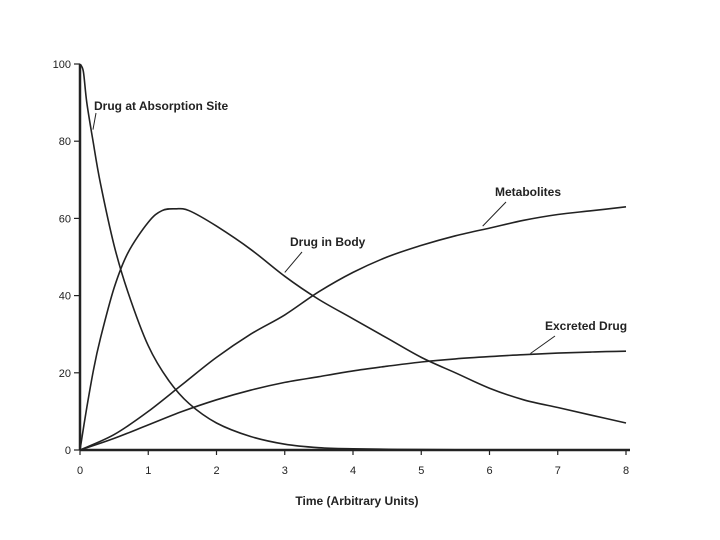 The width and height of the screenshot is (720, 540). What do you see at coordinates (80, 471) in the screenshot?
I see `x-tick-label: 0` at bounding box center [80, 471].